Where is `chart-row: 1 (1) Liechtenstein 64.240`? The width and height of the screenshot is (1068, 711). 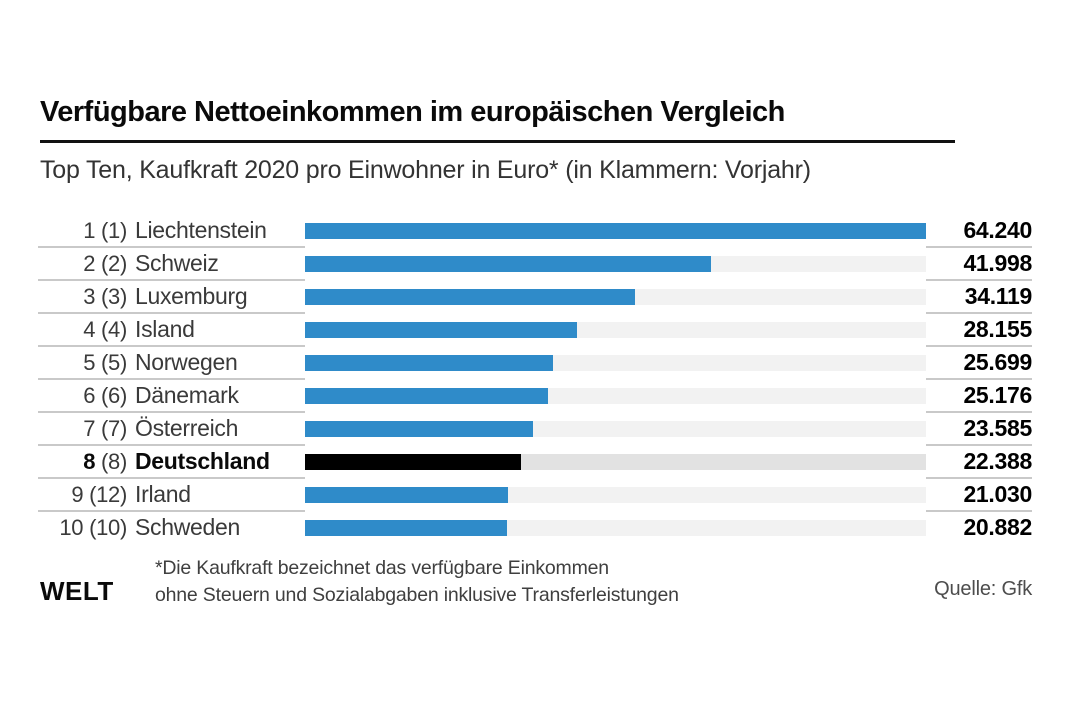
chart-row: 1 (1) Liechtenstein 64.240 is located at coordinates (535, 231).